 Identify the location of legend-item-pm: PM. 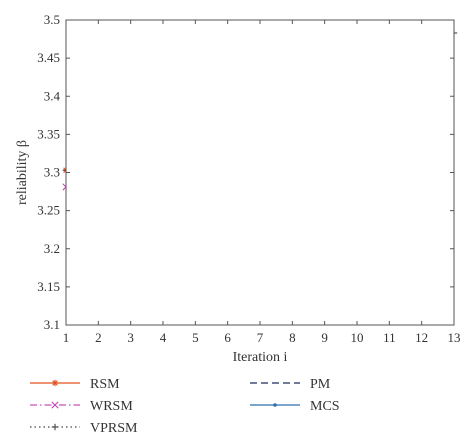
(290, 384).